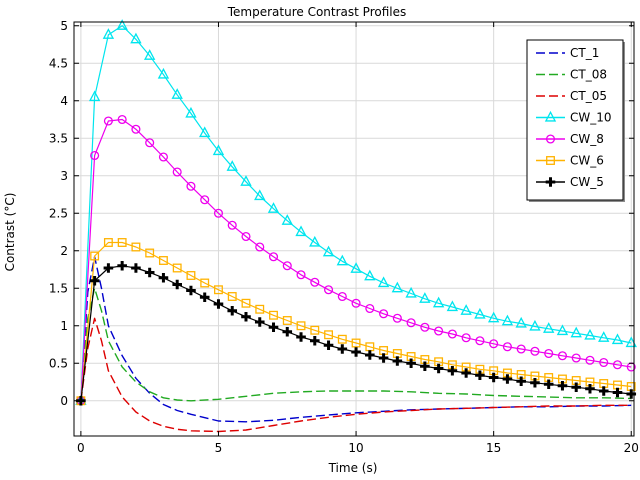 The width and height of the screenshot is (640, 480). What do you see at coordinates (355, 448) in the screenshot?
I see `x-tick-label: 10` at bounding box center [355, 448].